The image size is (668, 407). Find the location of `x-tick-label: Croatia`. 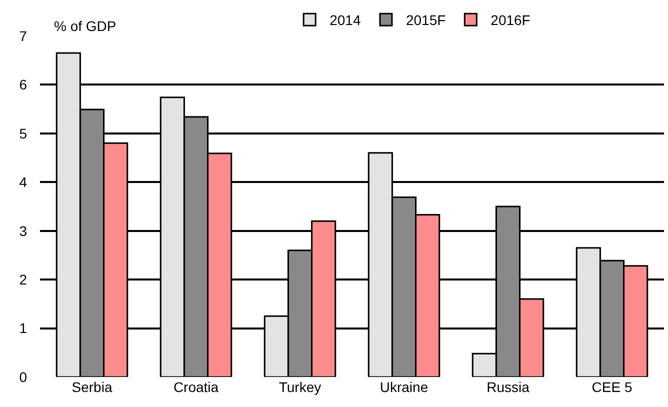

x-tick-label: Croatia is located at coordinates (196, 387).